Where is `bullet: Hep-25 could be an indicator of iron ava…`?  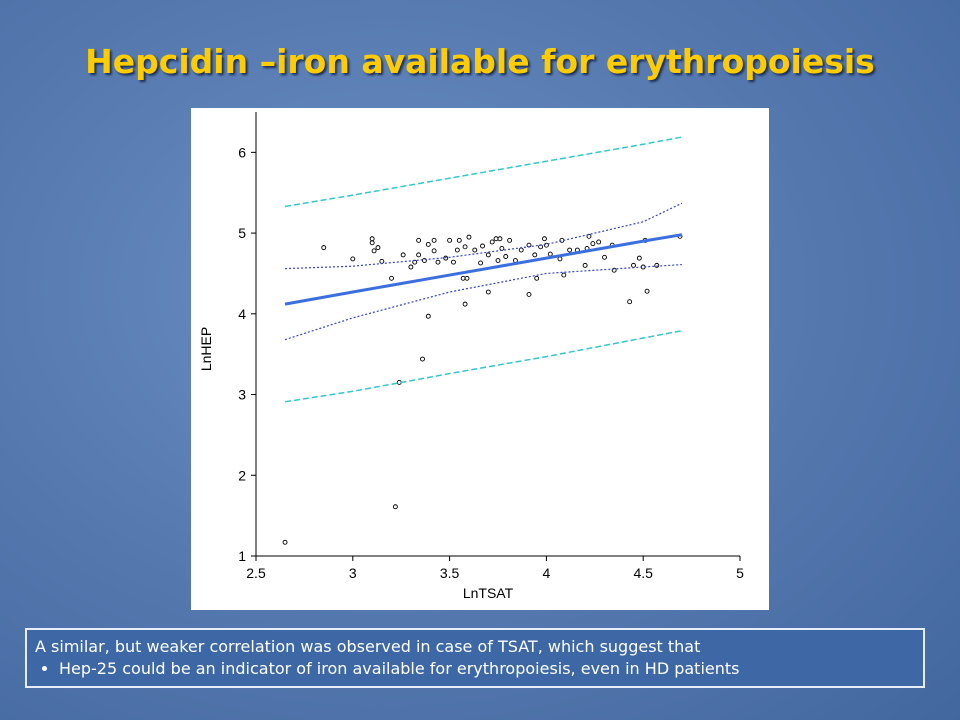
bullet: Hep-25 could be an indicator of iron ava… is located at coordinates (487, 669).